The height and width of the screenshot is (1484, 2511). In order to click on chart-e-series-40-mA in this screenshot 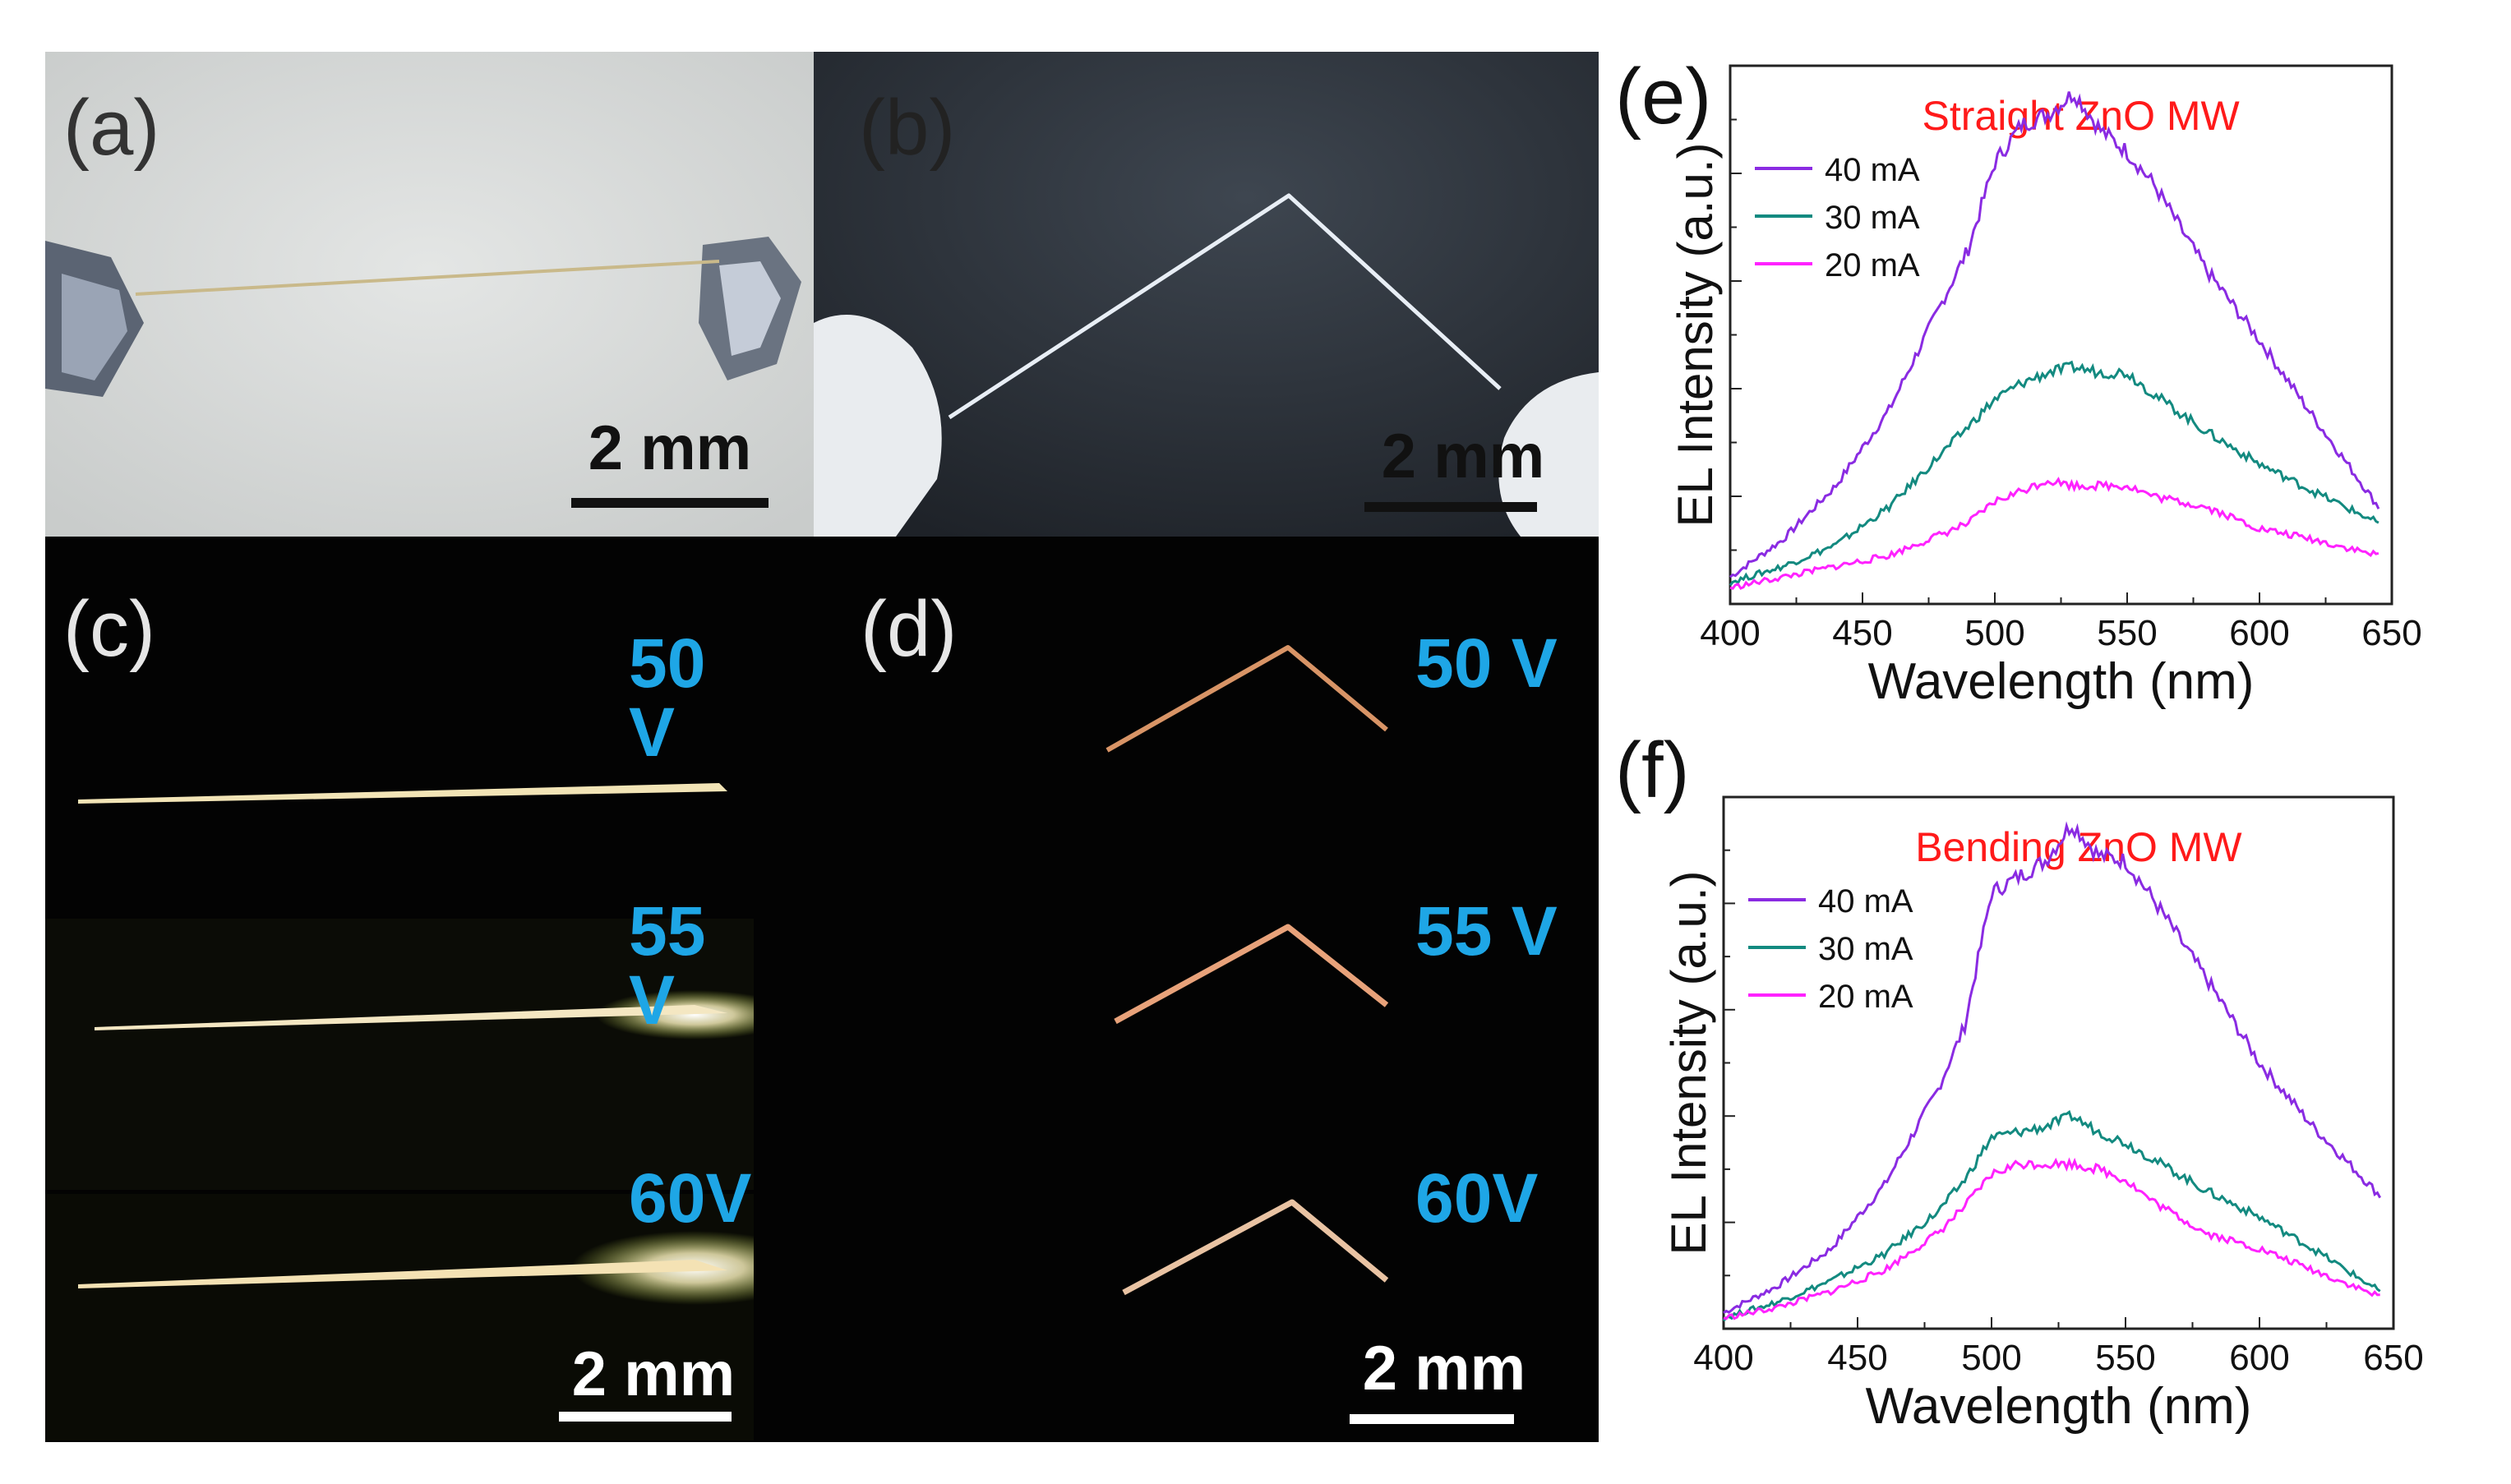, I will do `click(2054, 334)`.